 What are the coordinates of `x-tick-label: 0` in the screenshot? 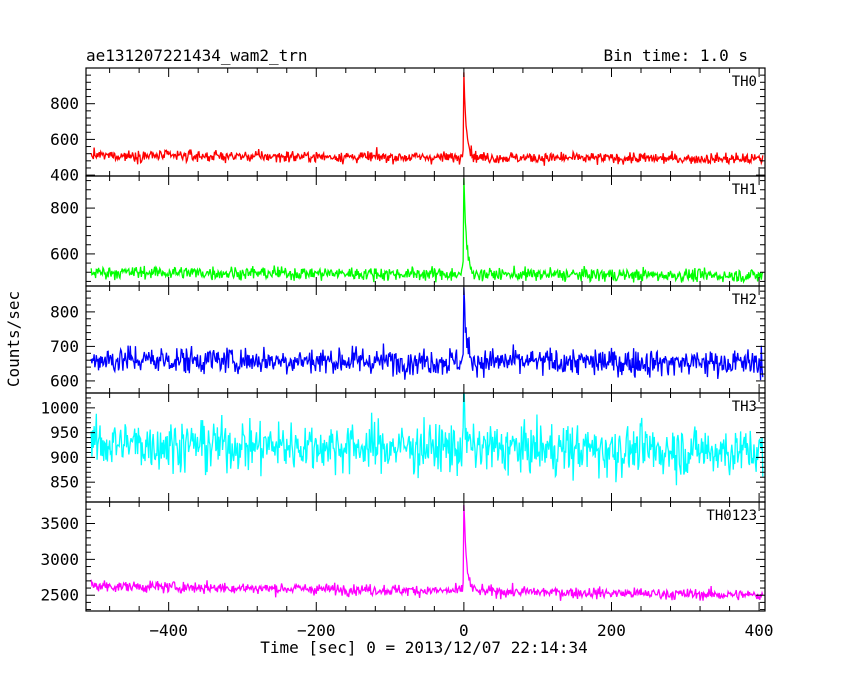 It's located at (464, 630).